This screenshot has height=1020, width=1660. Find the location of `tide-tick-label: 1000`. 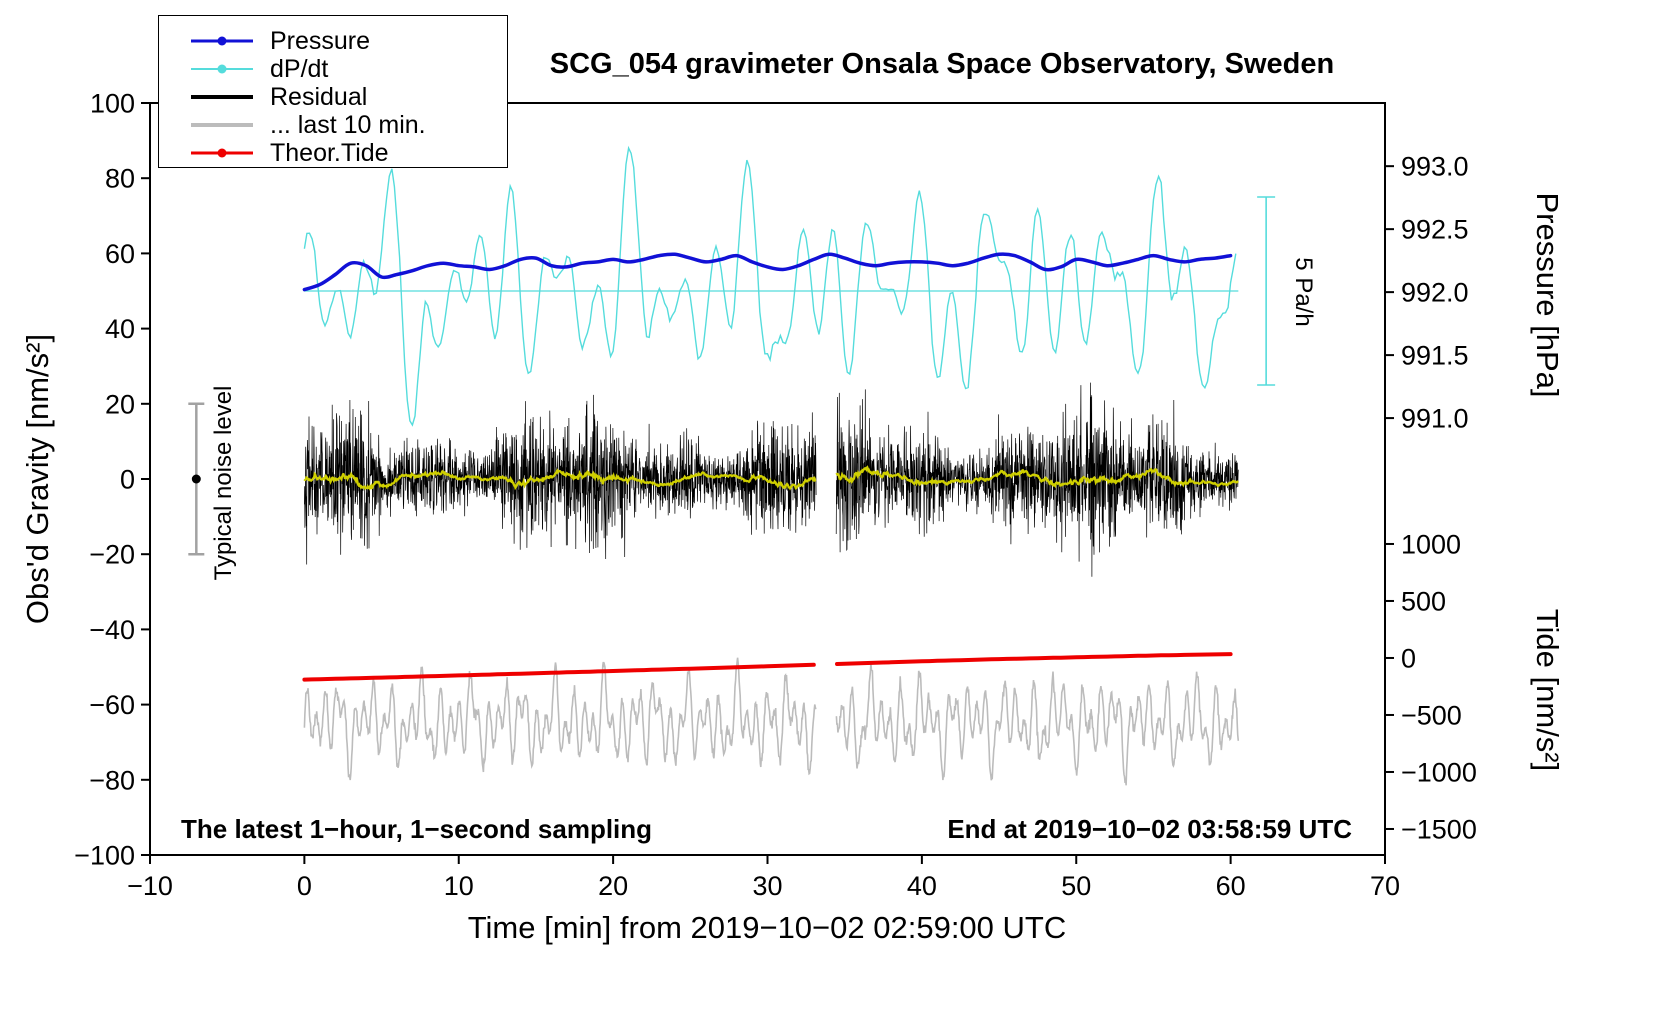

tide-tick-label: 1000 is located at coordinates (1431, 544).